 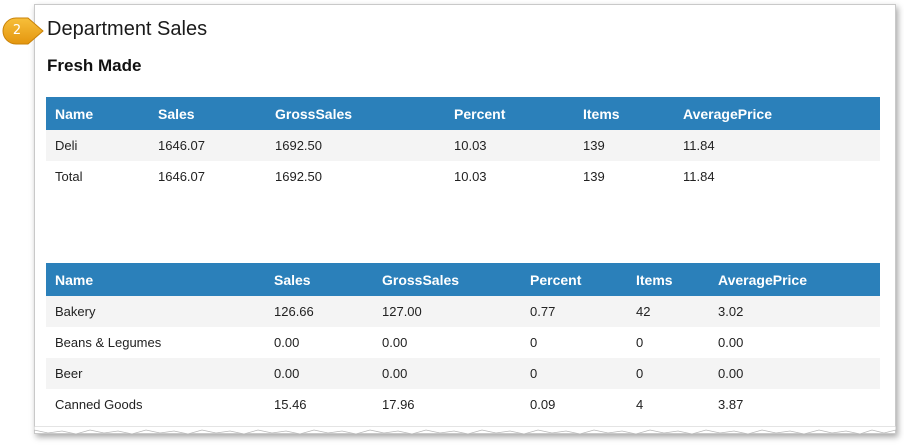 I want to click on table-row-total: Total 1646.07 1692.50 10.03 139 11.84, so click(x=463, y=176).